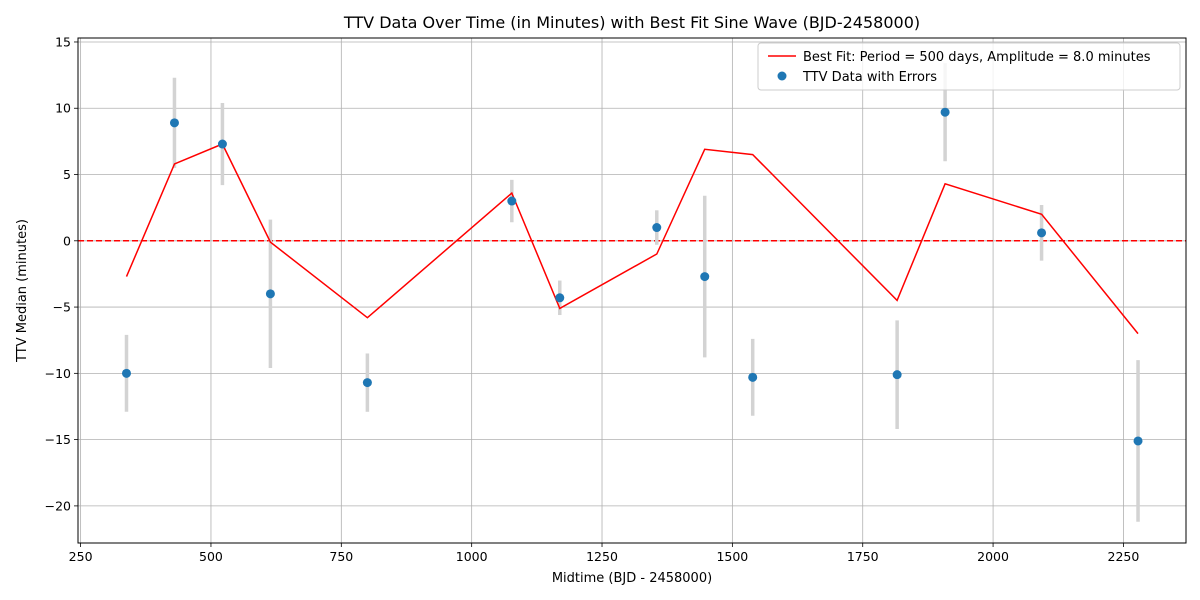 The height and width of the screenshot is (600, 1200). I want to click on x-tick-label: 1250, so click(602, 556).